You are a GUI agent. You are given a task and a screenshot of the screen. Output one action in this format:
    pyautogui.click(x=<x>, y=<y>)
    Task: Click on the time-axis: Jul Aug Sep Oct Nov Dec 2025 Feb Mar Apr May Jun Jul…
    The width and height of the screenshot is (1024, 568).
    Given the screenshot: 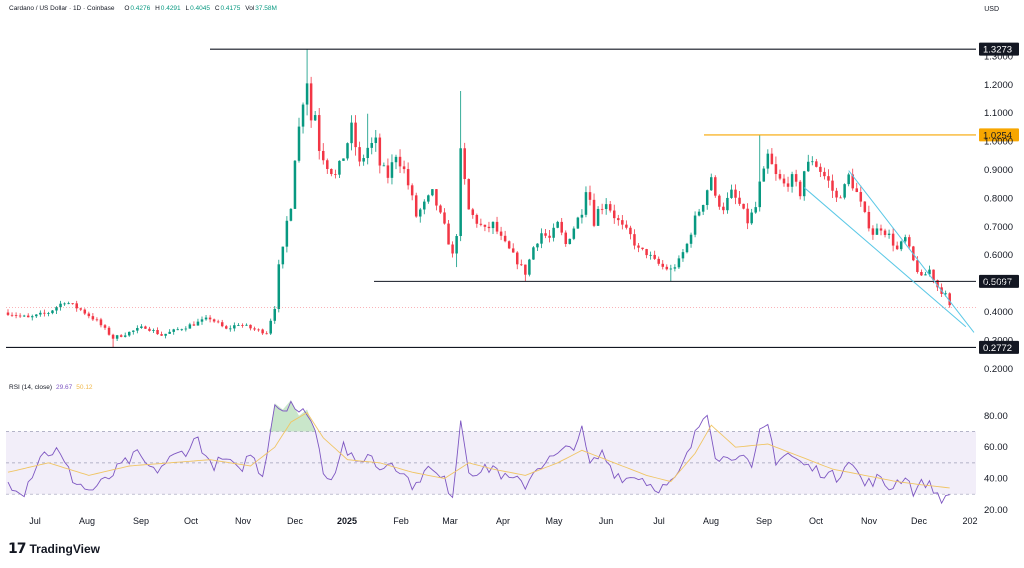 What is the action you would take?
    pyautogui.click(x=503, y=521)
    